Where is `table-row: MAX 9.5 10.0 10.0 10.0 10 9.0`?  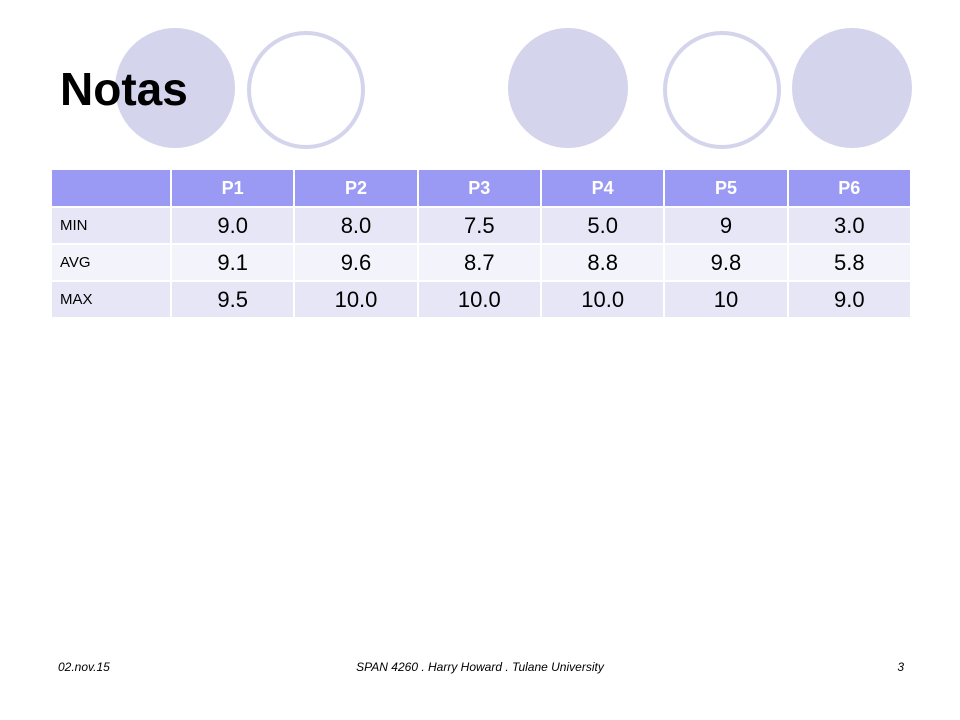 table-row: MAX 9.5 10.0 10.0 10.0 10 9.0 is located at coordinates (481, 299).